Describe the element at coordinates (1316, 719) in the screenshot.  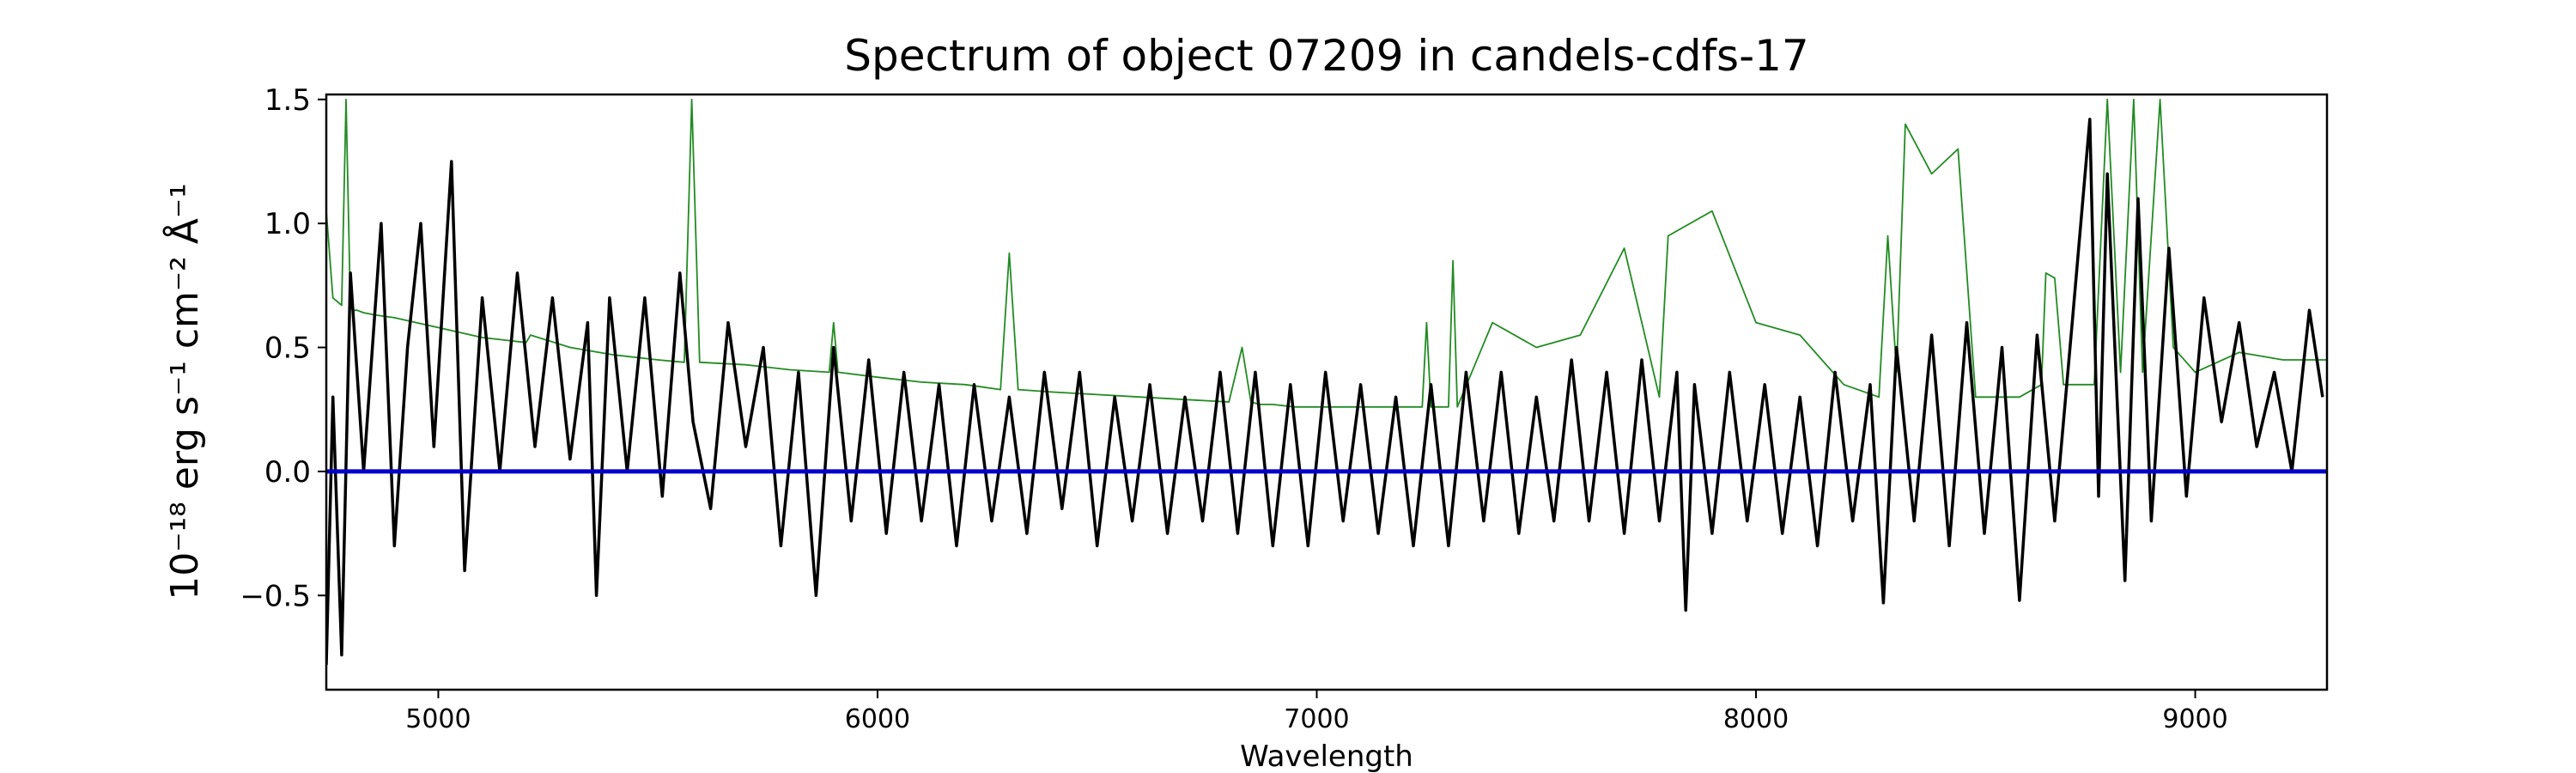
I see `x-tick-label: 7000` at that location.